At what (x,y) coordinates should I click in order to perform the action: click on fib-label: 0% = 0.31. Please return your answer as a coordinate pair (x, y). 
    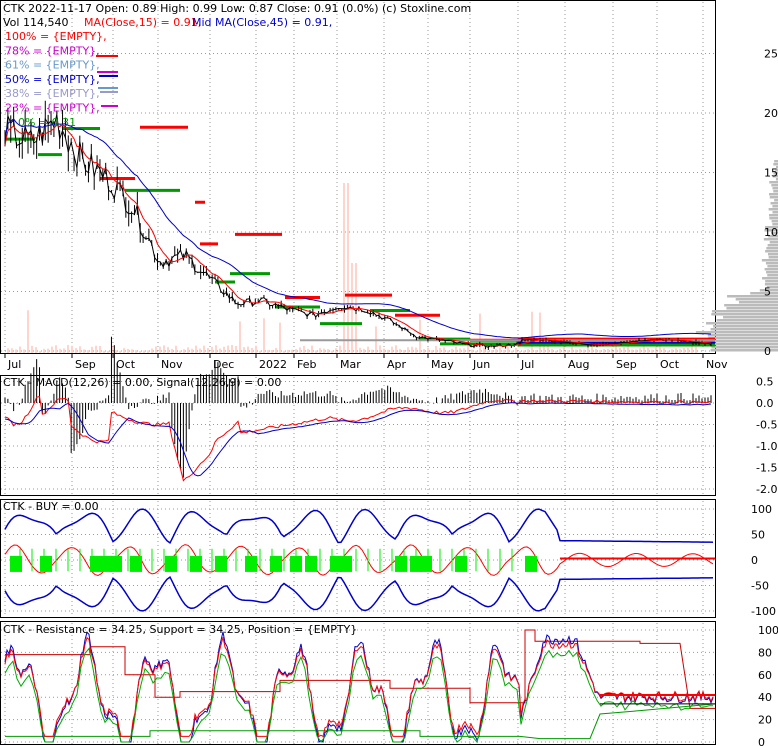
    Looking at the image, I should click on (47, 122).